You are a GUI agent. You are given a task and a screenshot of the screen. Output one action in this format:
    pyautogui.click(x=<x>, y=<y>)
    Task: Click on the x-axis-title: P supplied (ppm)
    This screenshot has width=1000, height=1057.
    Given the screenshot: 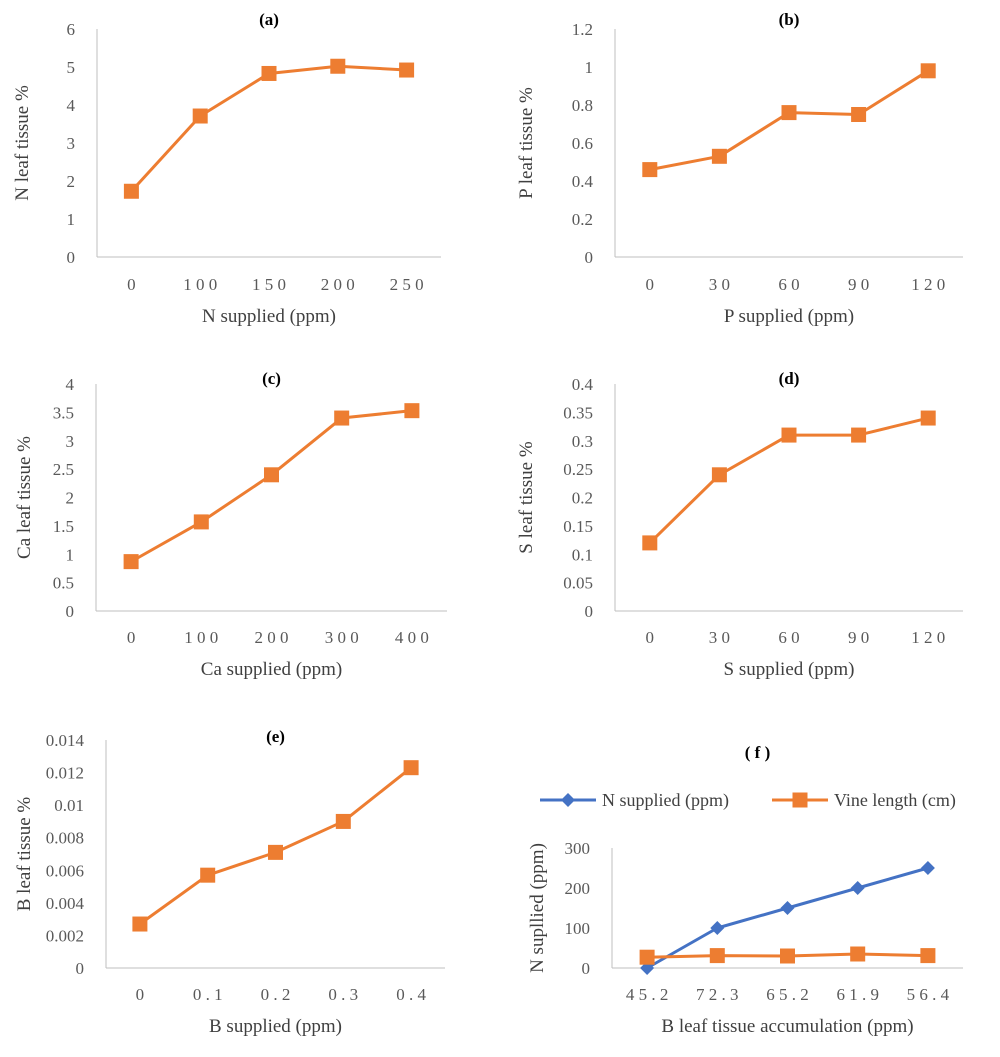 What is the action you would take?
    pyautogui.click(x=789, y=316)
    